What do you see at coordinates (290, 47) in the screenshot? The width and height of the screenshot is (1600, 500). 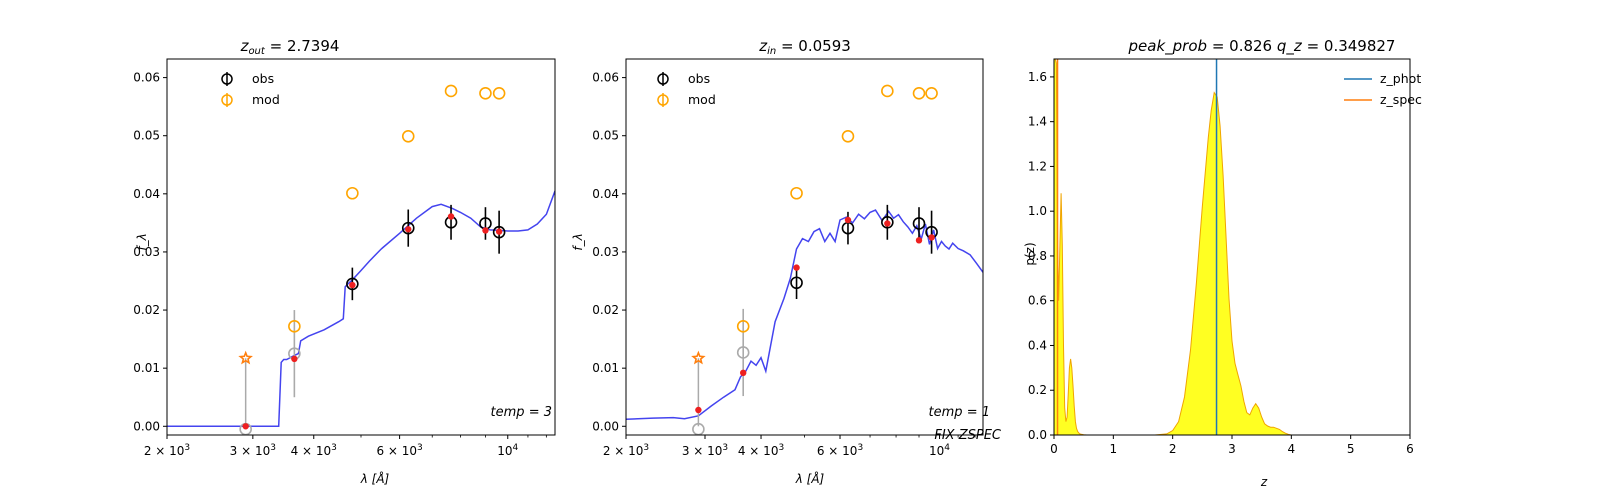 I see `panel-title: zout = 2.7394` at bounding box center [290, 47].